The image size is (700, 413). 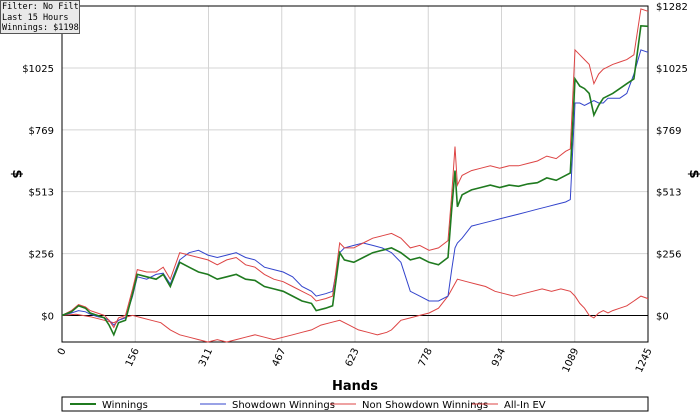 I want to click on x-axis-title: Hands, so click(x=355, y=386).